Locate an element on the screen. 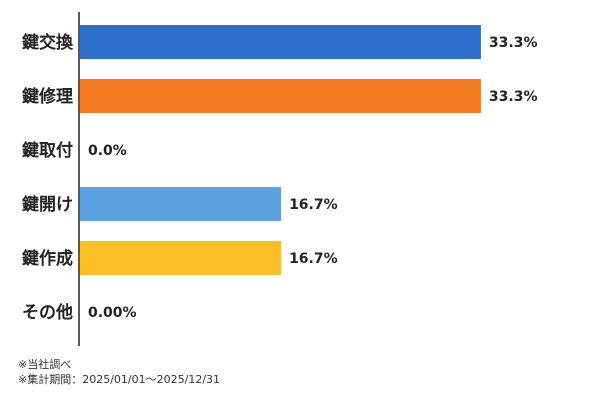 The width and height of the screenshot is (600, 400). category-label: 鍵開け is located at coordinates (47, 204).